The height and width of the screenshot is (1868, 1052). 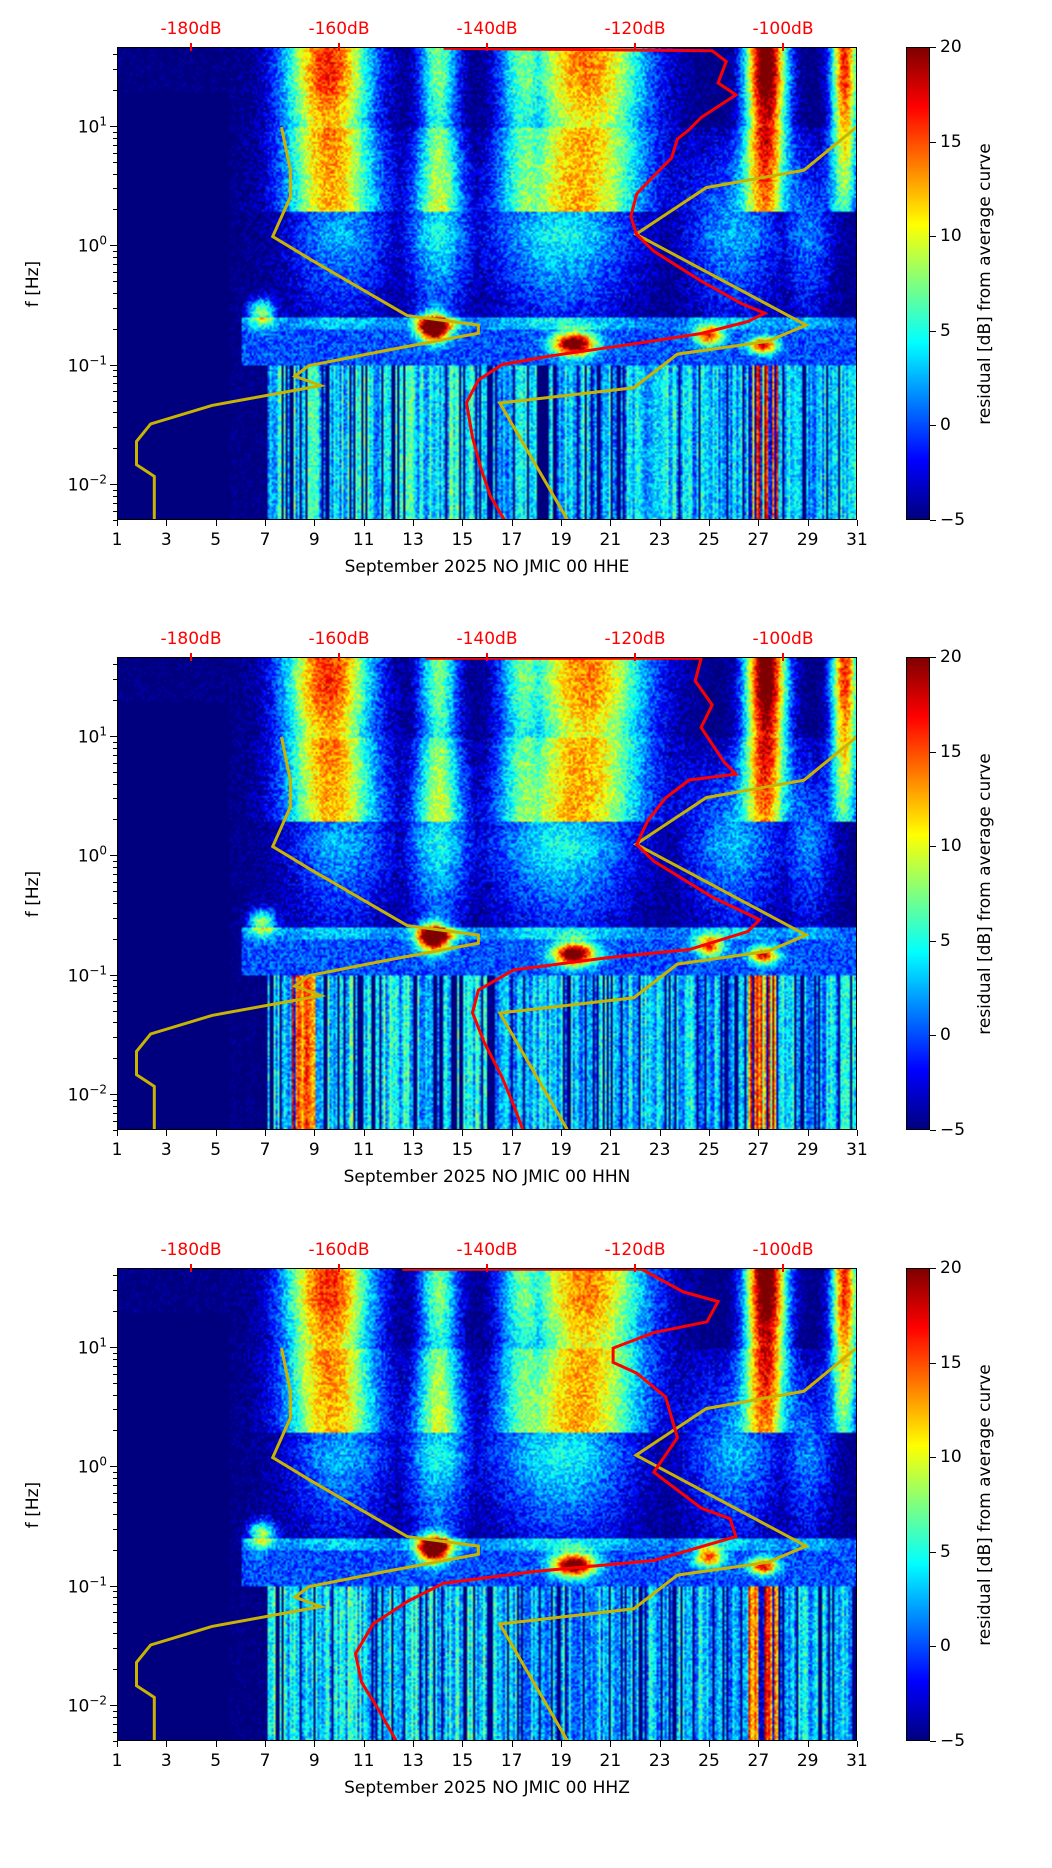 What do you see at coordinates (985, 893) in the screenshot?
I see `colorbar-label: residual [dB] from average curve` at bounding box center [985, 893].